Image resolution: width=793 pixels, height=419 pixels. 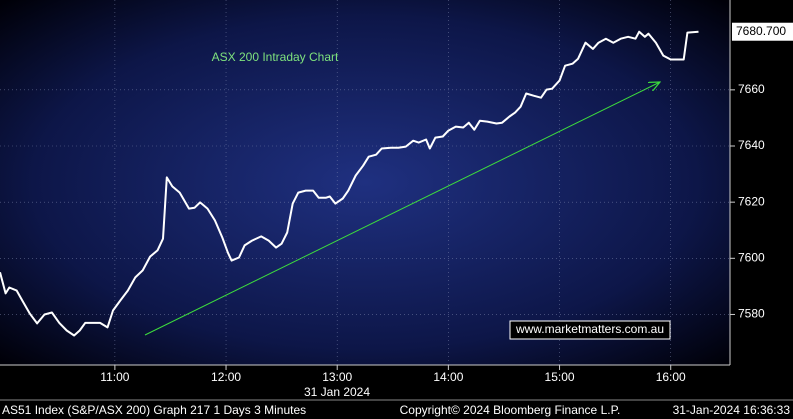 I want to click on footer-right: 31-Jan-2024 16:36:33, so click(x=732, y=410).